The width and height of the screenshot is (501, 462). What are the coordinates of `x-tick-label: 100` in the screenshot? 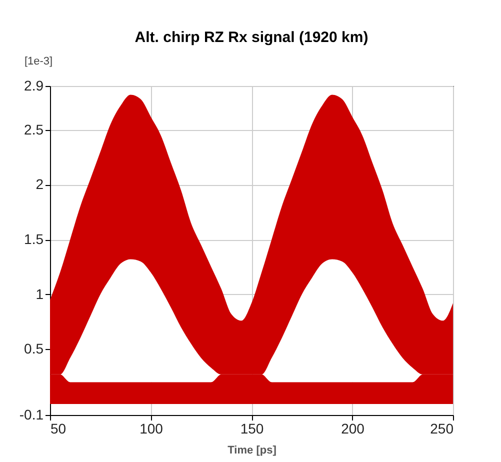 It's located at (152, 428).